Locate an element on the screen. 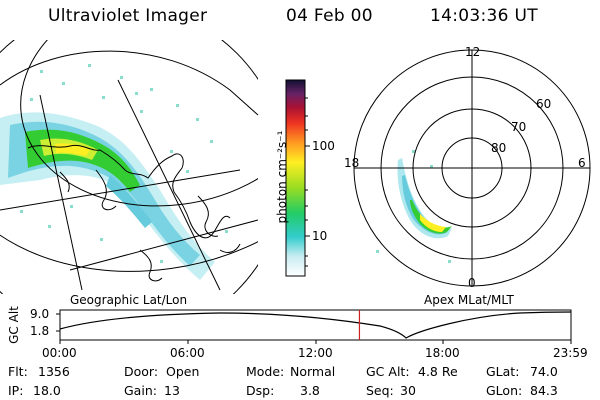 The width and height of the screenshot is (600, 400). instrument-title: Ultraviolet Imager is located at coordinates (128, 16).